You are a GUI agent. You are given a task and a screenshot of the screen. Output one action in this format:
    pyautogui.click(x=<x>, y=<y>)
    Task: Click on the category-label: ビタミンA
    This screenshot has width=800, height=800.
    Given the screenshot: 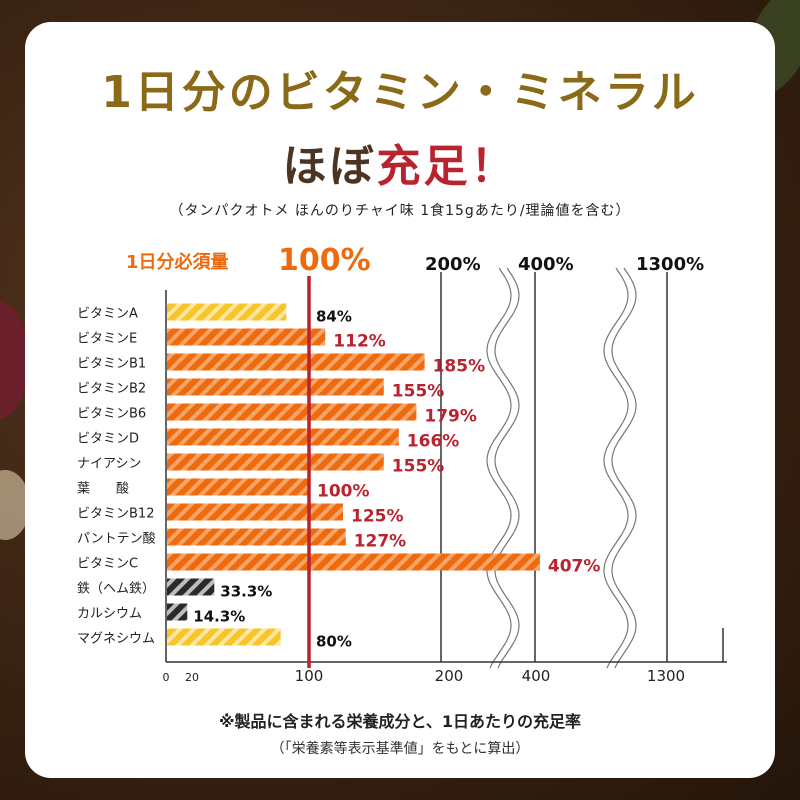 What is the action you would take?
    pyautogui.click(x=107, y=314)
    